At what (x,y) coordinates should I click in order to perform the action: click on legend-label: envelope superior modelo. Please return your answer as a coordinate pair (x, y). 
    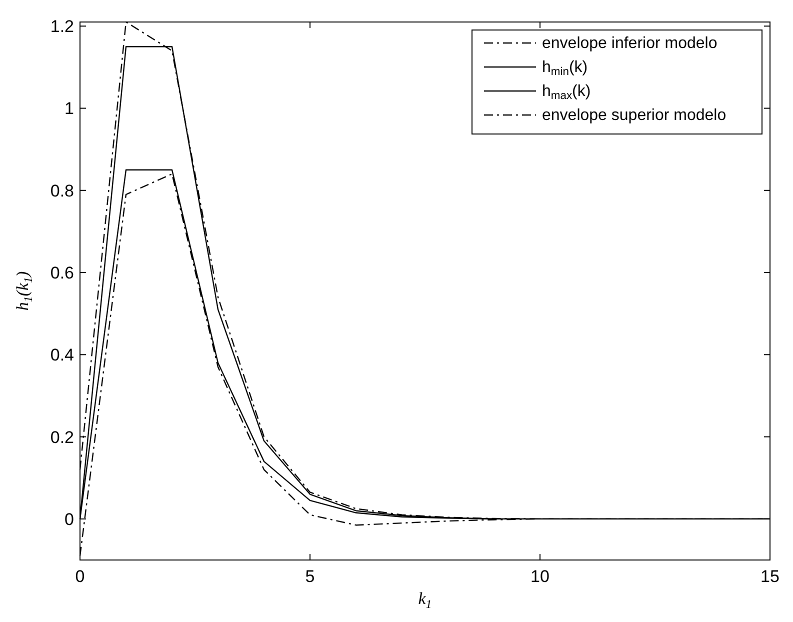
    Looking at the image, I should click on (634, 115).